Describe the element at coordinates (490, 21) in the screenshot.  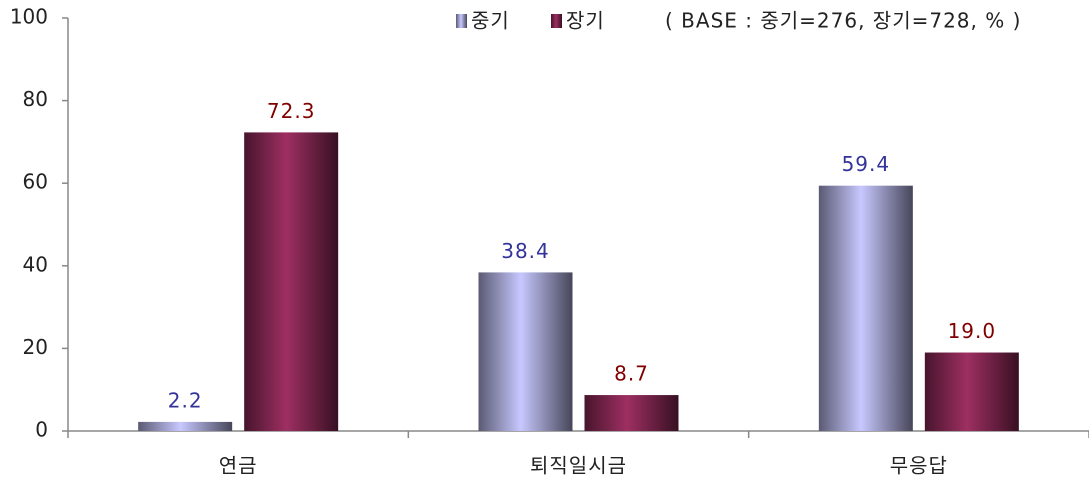
I see `legend-label: 중기` at that location.